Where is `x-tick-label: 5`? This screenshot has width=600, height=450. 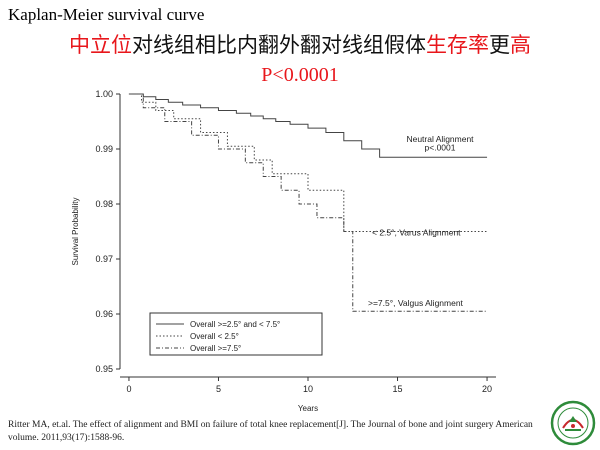 x-tick-label: 5 is located at coordinates (218, 389).